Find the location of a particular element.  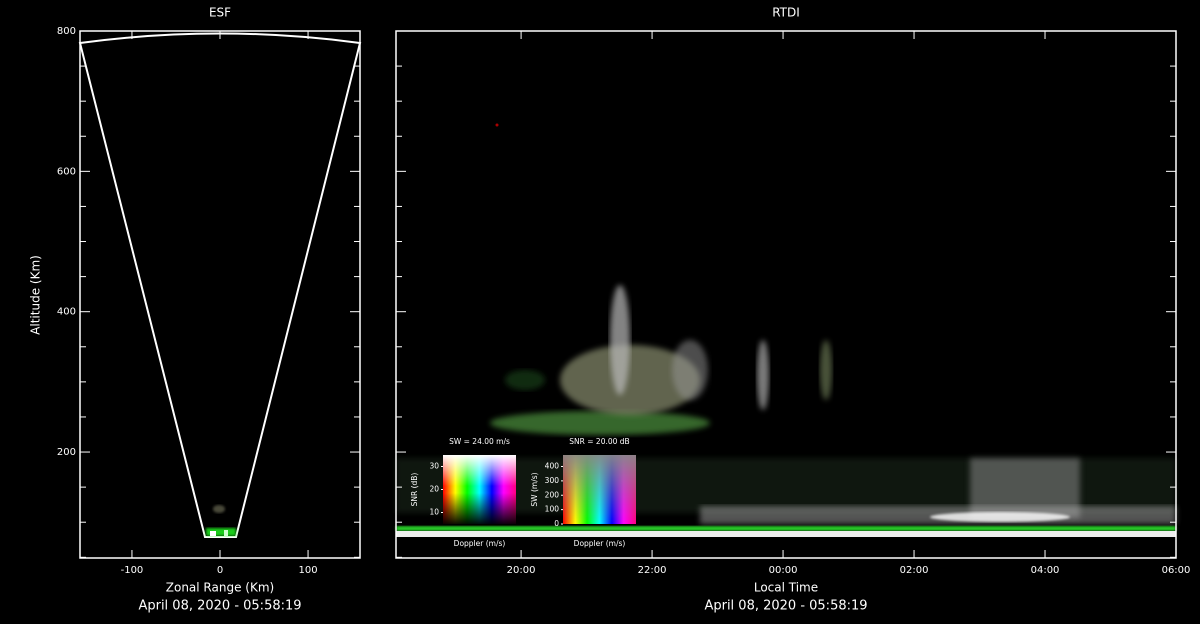

x-tick-label: 100 is located at coordinates (308, 570).